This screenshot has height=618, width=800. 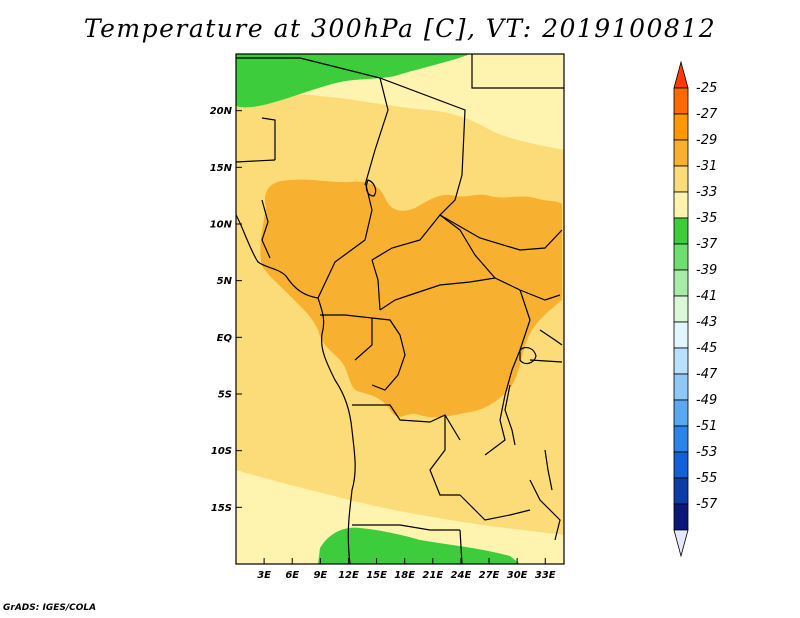 I want to click on lon-tick-label: 30E, so click(x=517, y=575).